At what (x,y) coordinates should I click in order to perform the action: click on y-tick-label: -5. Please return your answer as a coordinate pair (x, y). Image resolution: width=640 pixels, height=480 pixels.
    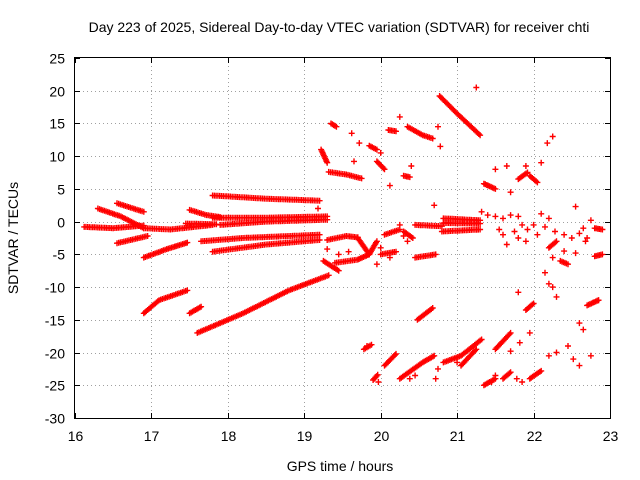
    Looking at the image, I should click on (59, 255).